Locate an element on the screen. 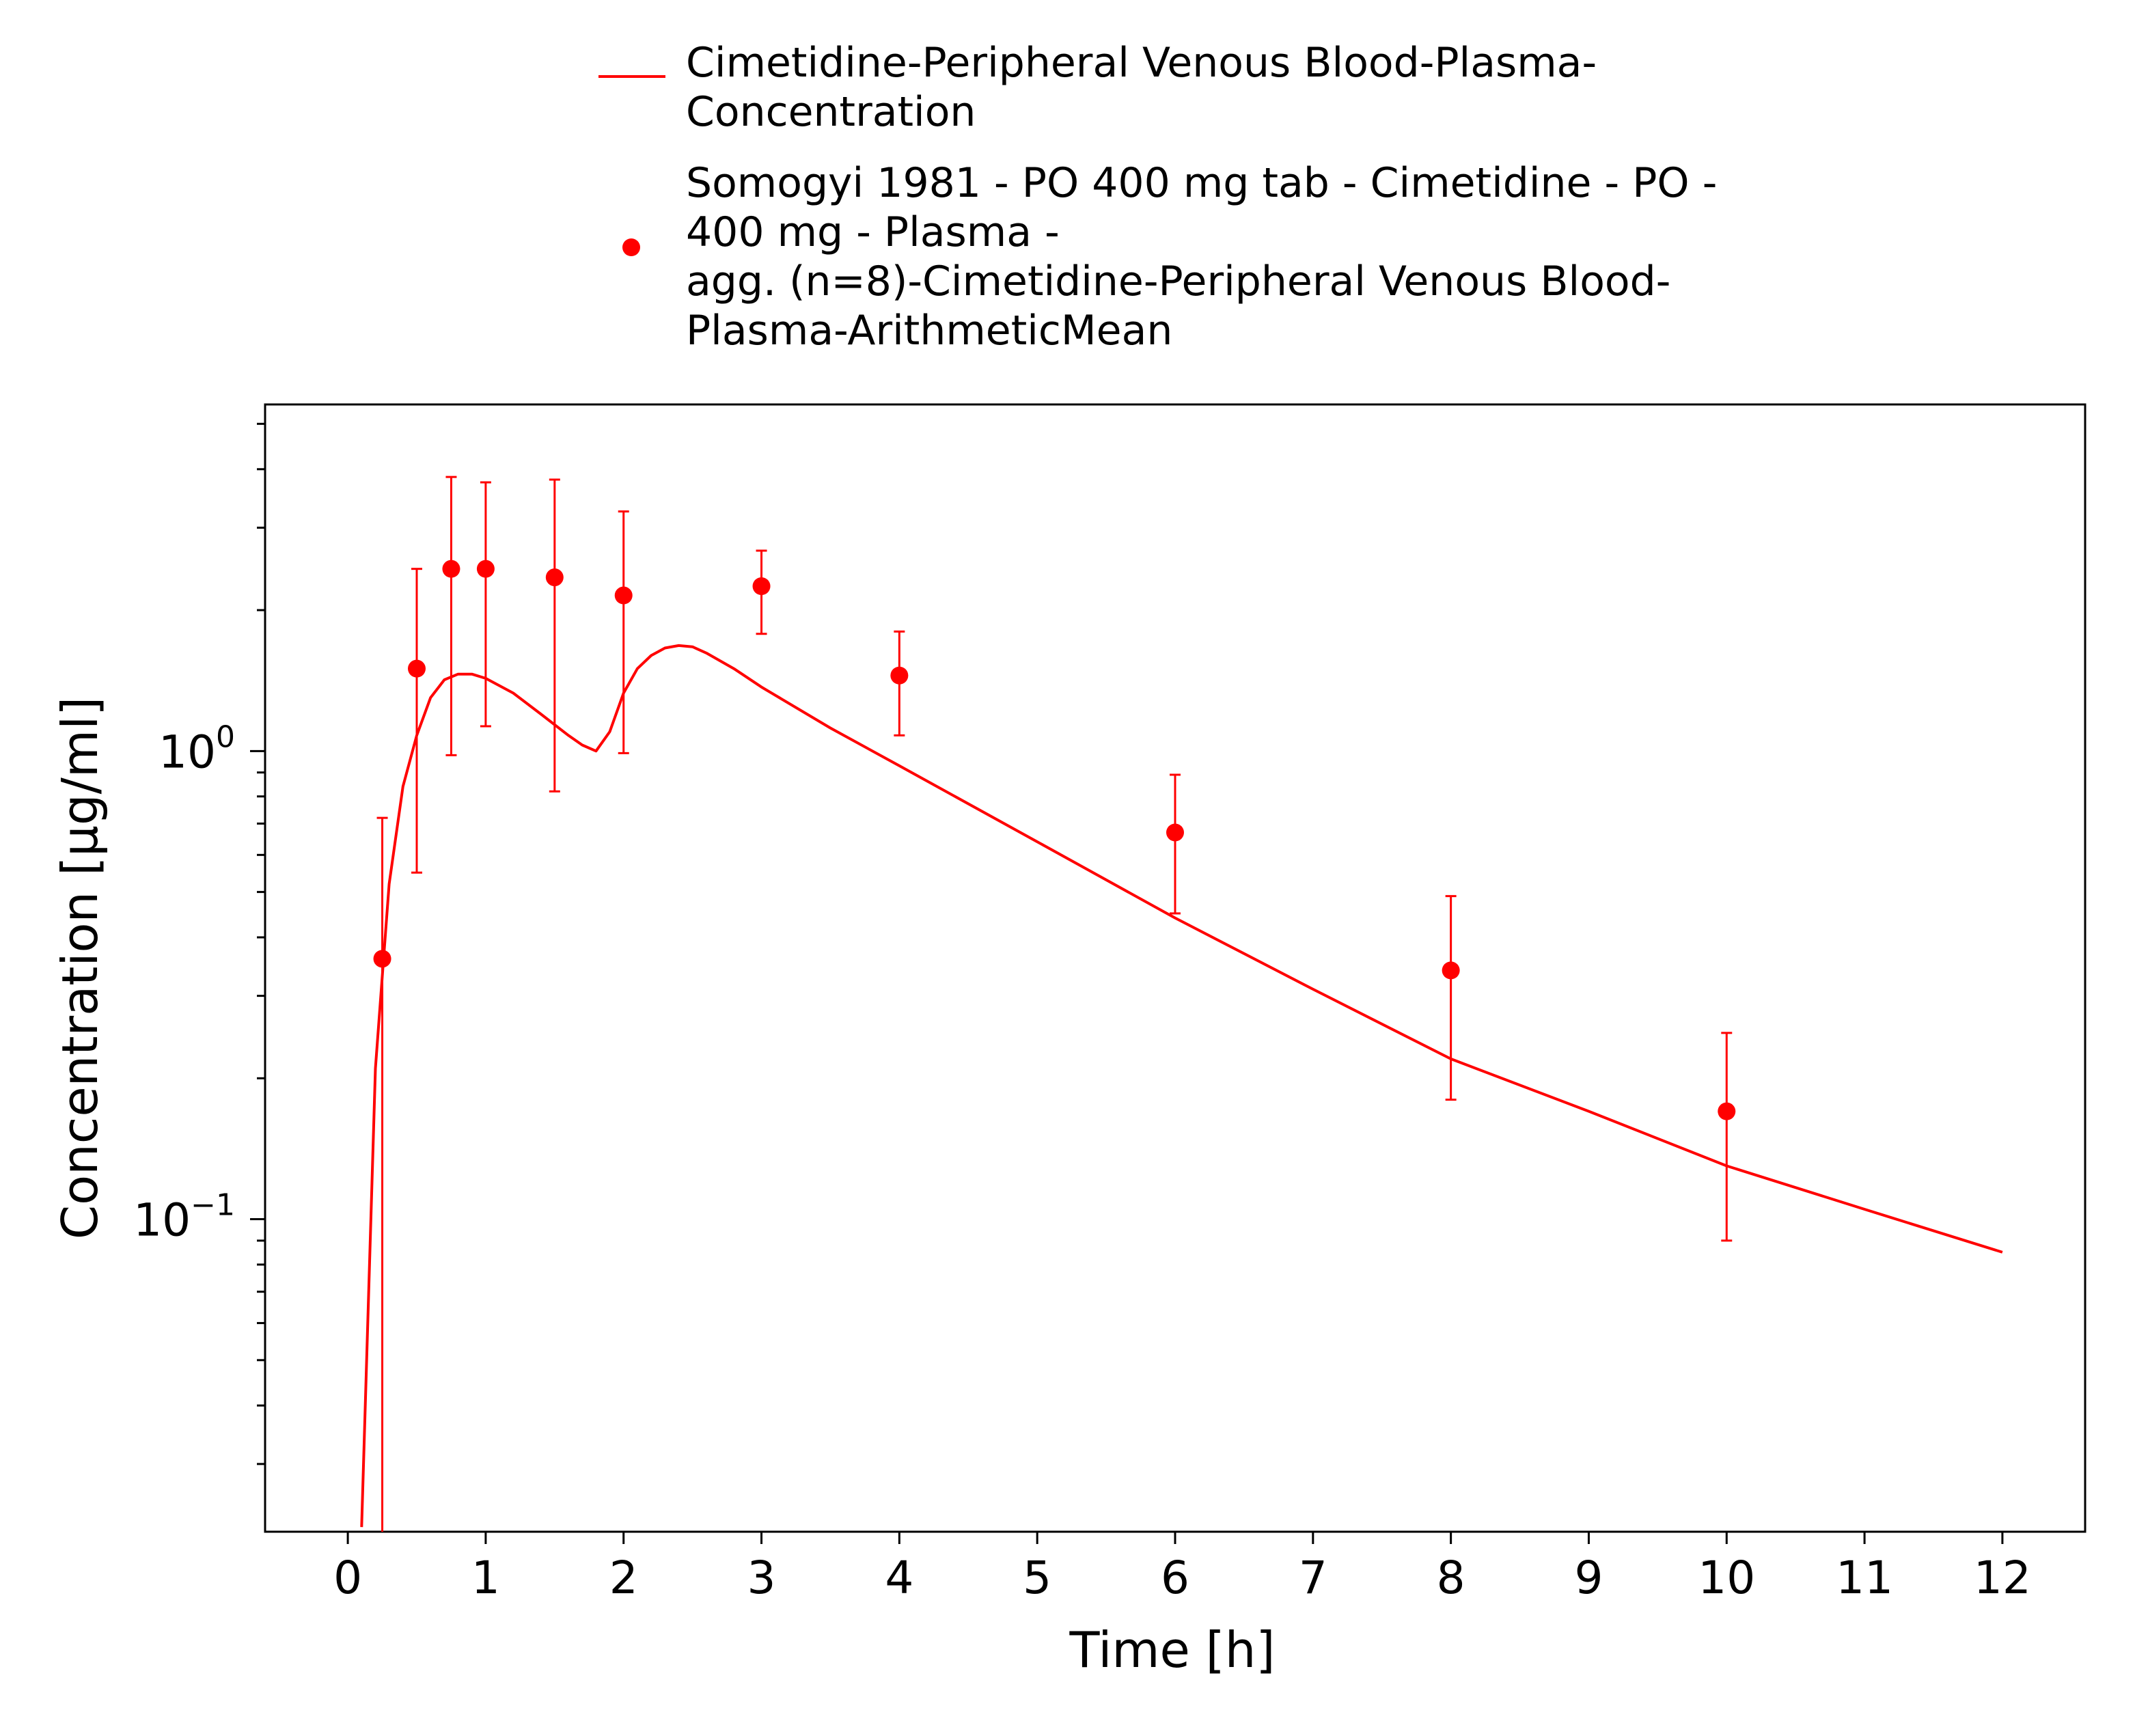  y-tick-label-exponent: −1 is located at coordinates (213, 1205).